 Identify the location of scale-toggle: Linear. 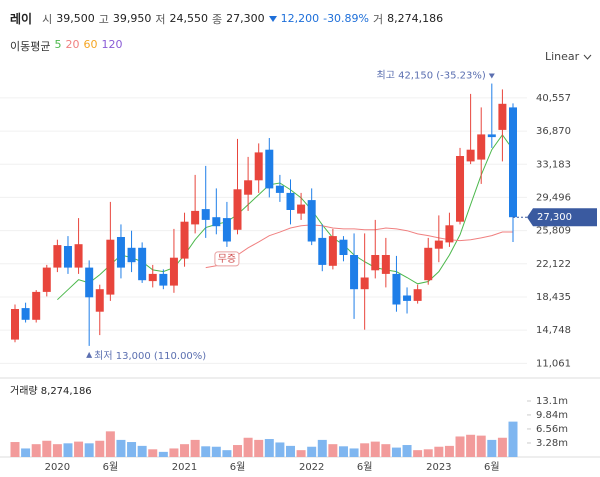
(568, 56).